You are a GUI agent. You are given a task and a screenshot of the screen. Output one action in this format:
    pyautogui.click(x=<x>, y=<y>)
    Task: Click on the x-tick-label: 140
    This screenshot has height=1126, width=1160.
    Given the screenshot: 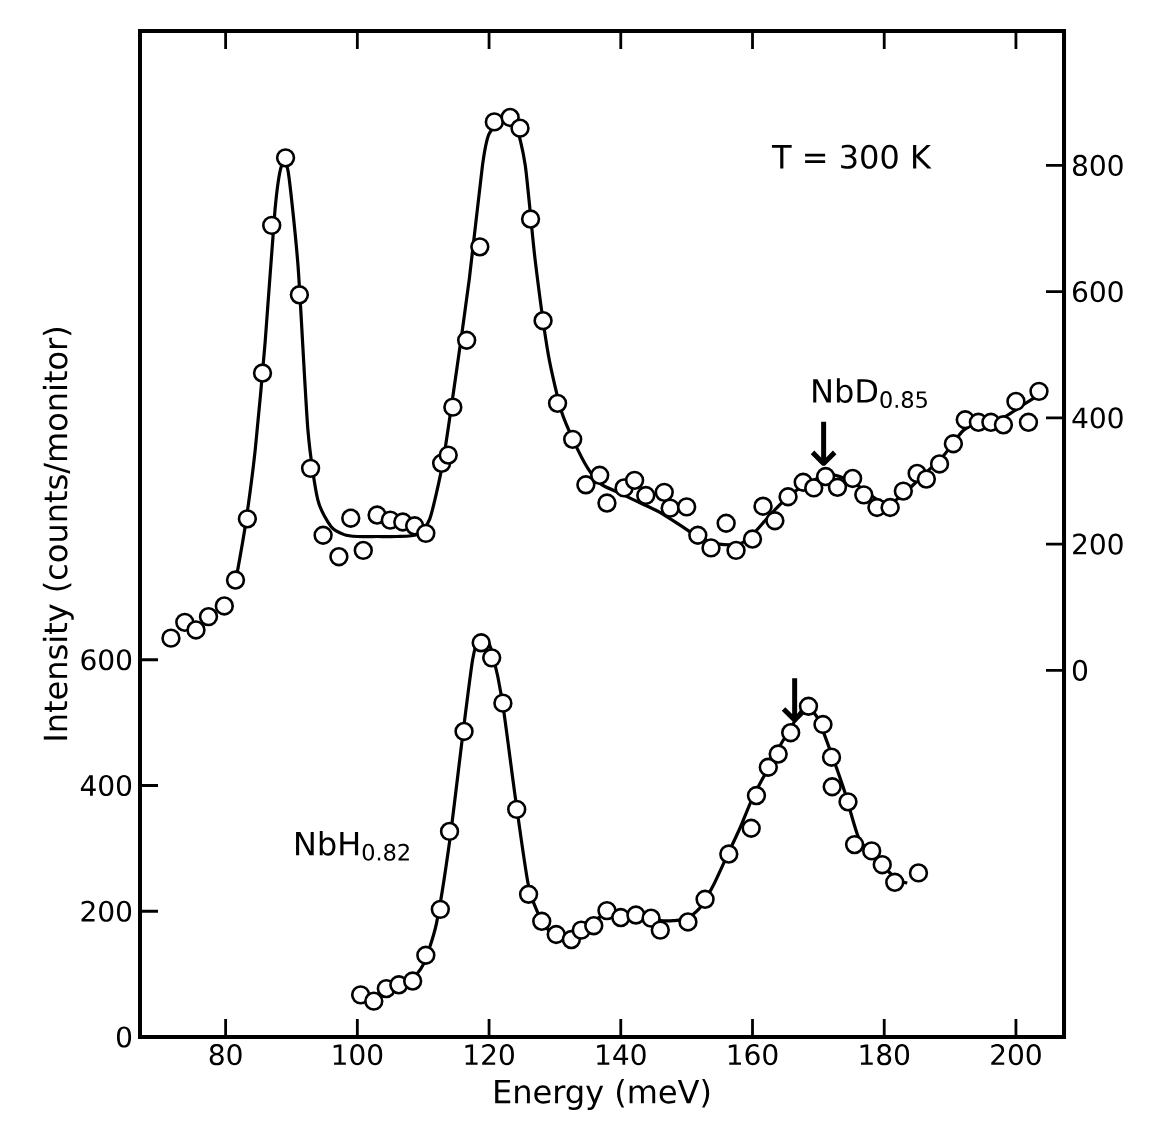 What is the action you would take?
    pyautogui.click(x=621, y=1055)
    